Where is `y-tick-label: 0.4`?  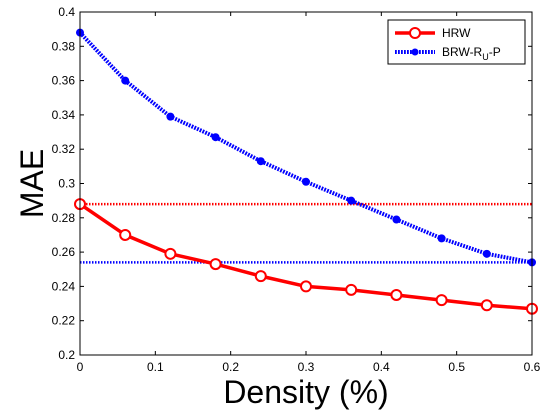
y-tick-label: 0.4 is located at coordinates (66, 12).